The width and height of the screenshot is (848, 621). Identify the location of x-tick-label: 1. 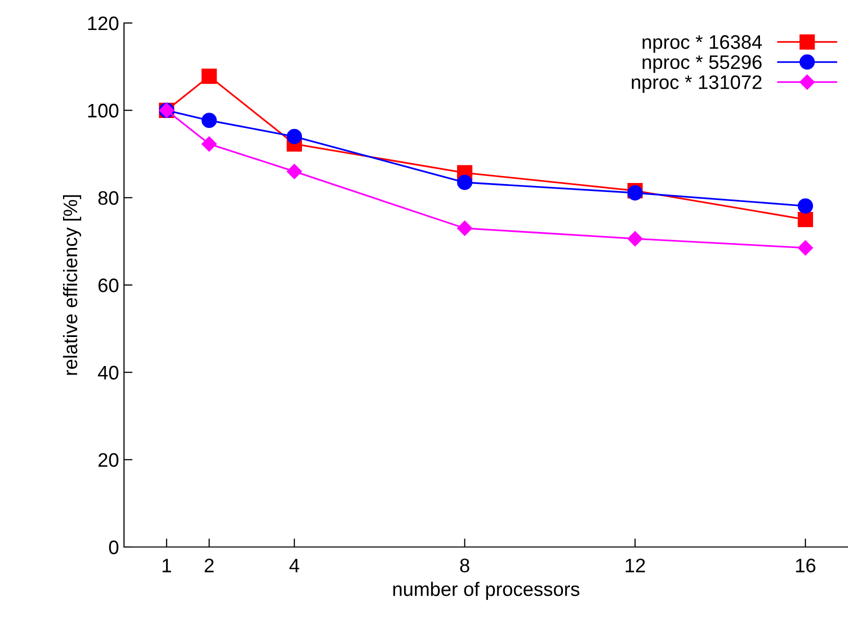
(167, 565).